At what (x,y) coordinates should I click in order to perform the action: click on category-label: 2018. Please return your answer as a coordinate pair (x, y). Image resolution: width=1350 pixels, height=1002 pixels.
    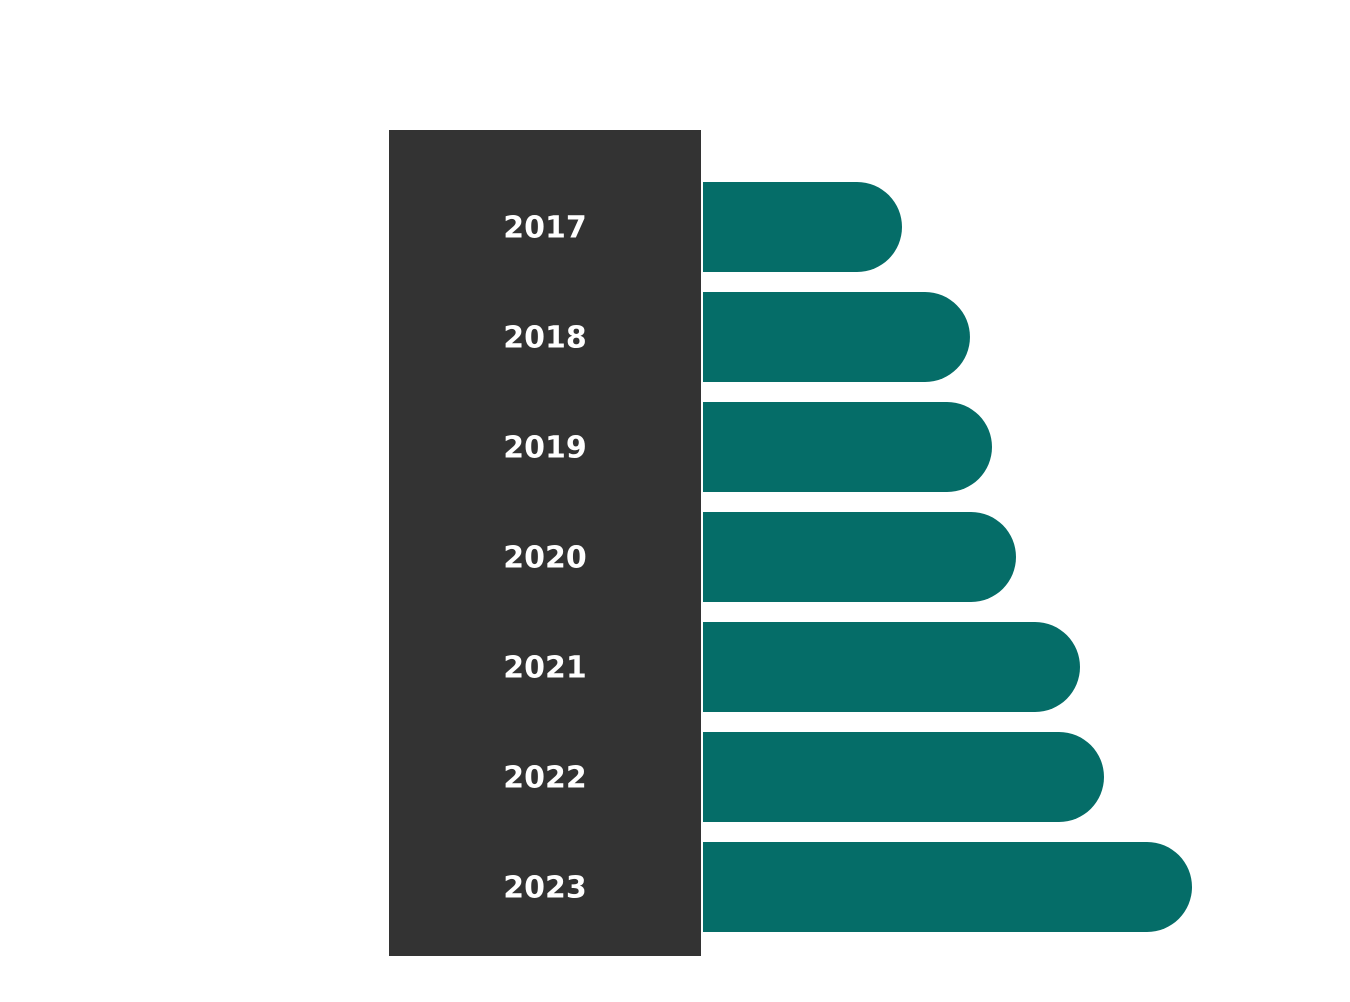
    Looking at the image, I should click on (545, 338).